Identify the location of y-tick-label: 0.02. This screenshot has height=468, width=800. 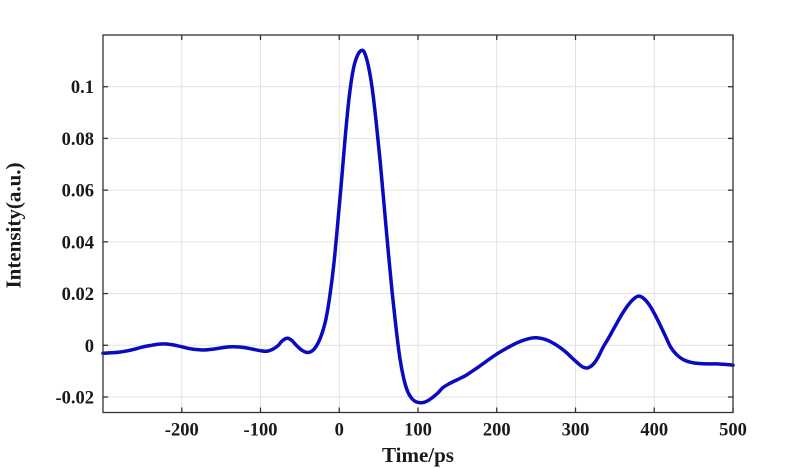
(78, 295).